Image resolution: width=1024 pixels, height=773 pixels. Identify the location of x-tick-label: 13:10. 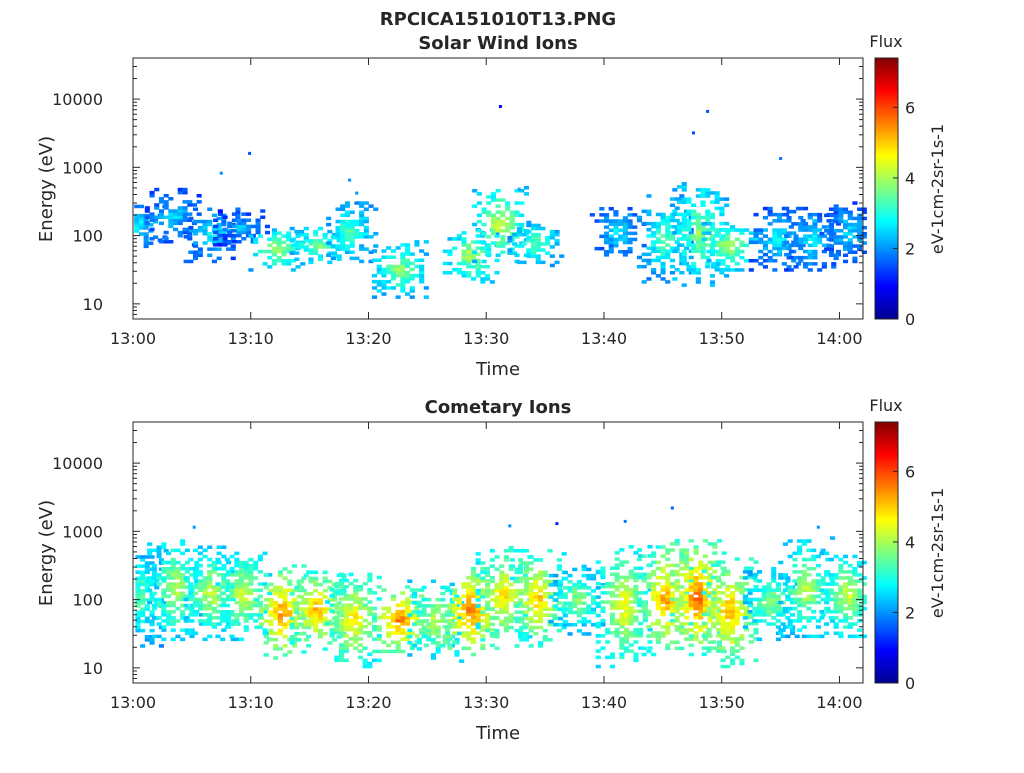
(251, 702).